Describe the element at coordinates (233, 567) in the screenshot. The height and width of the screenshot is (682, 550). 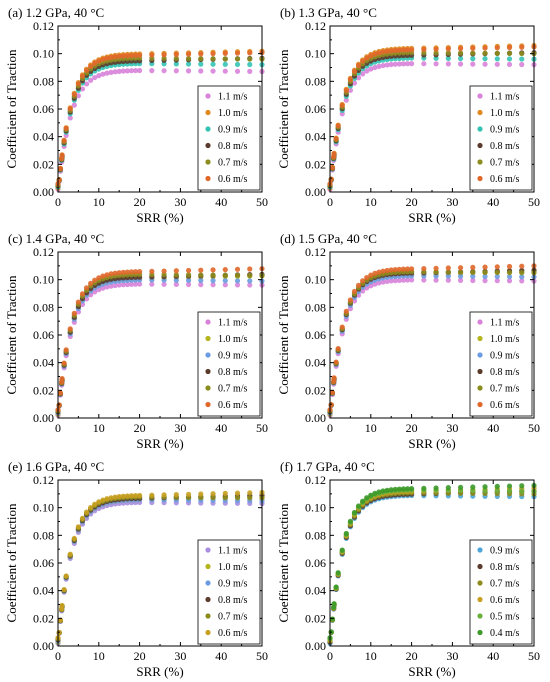
I see `legend-label: 1.0 m/s` at that location.